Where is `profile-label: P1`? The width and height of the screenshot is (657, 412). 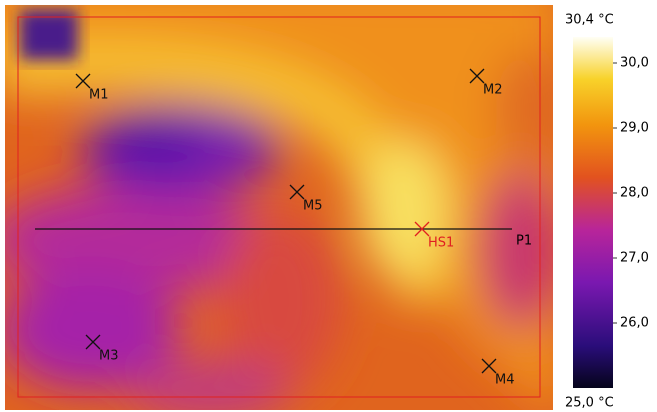
profile-label: P1 is located at coordinates (524, 241).